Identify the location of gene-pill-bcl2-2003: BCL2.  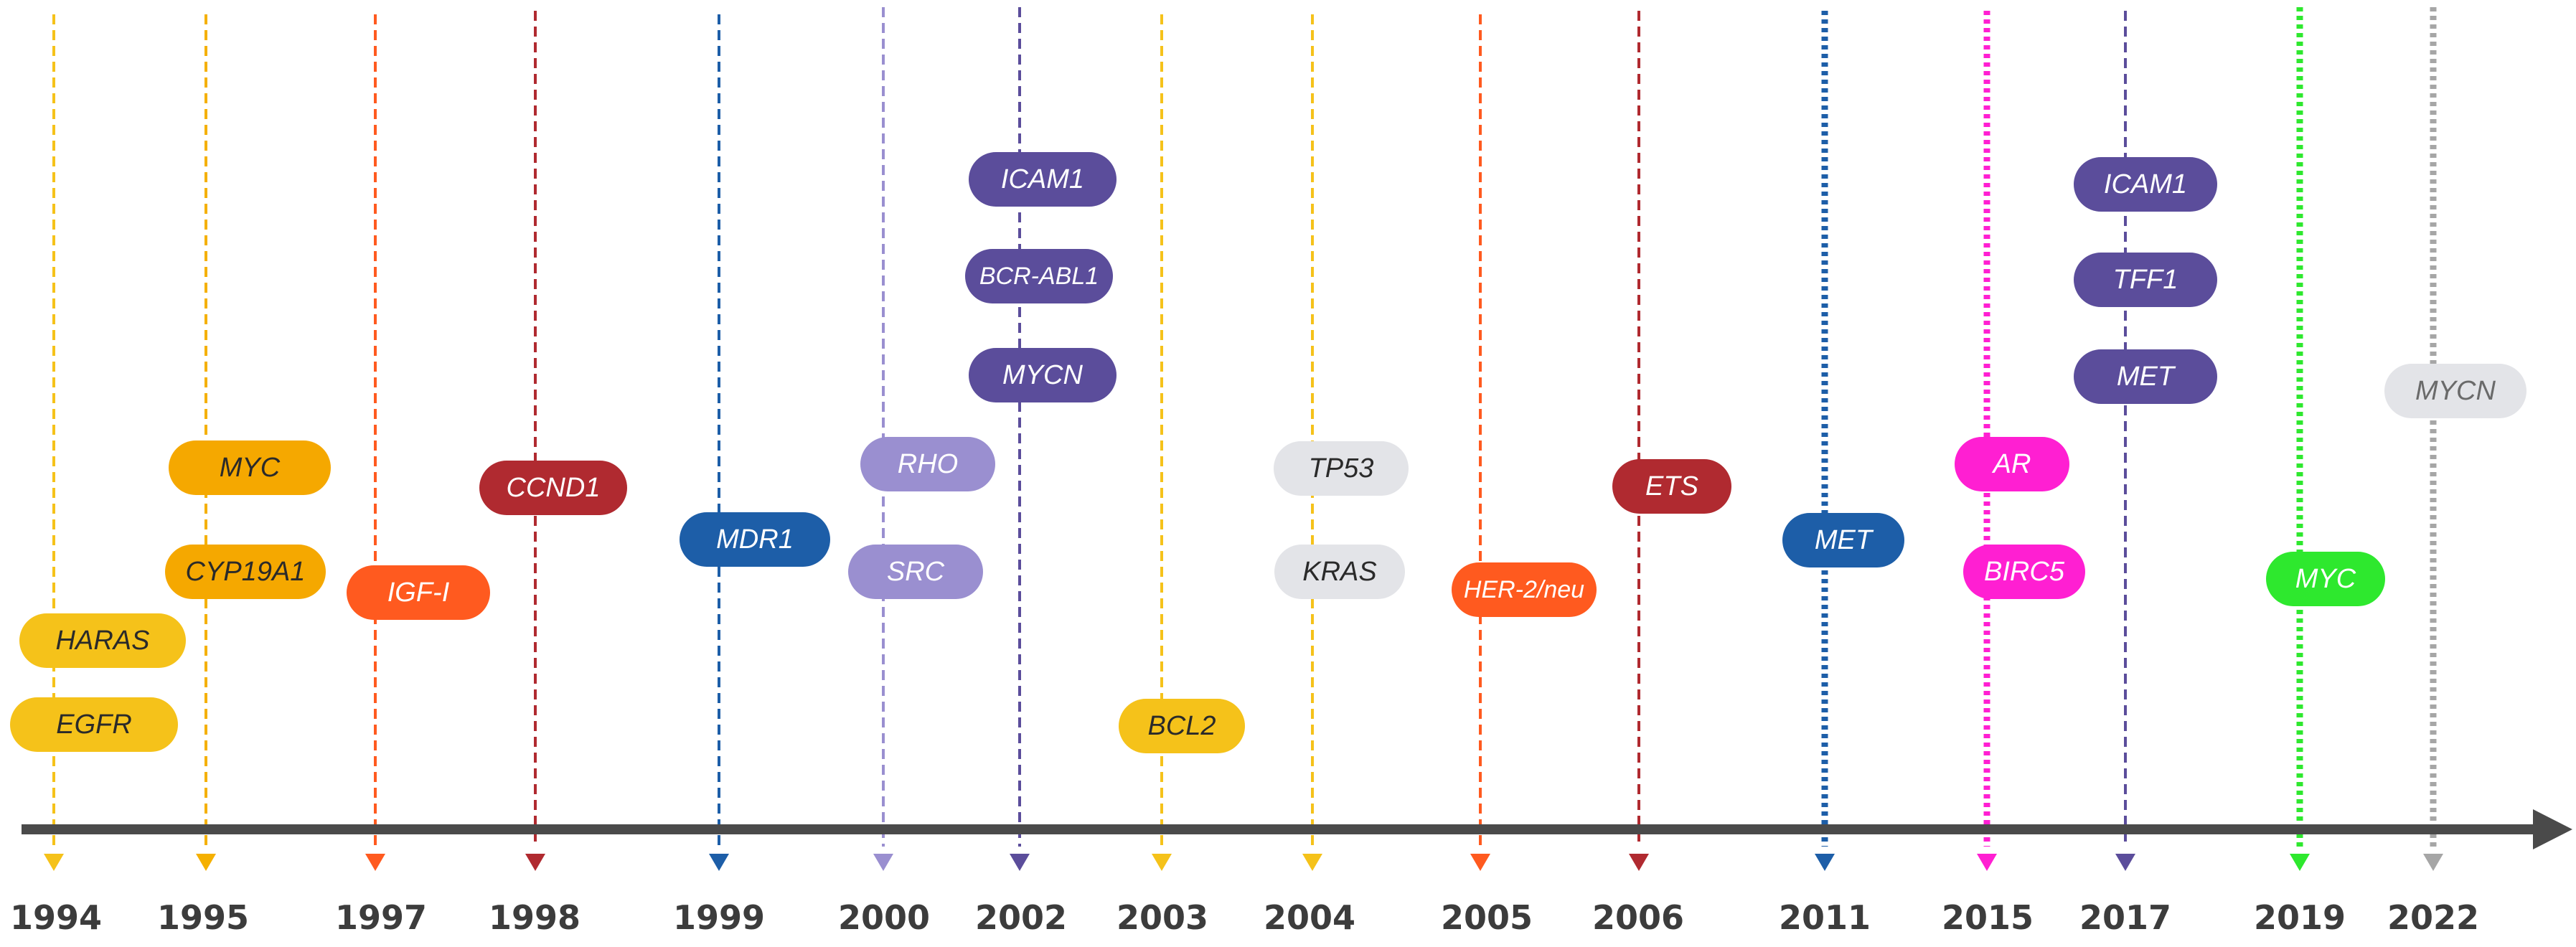
(1182, 726).